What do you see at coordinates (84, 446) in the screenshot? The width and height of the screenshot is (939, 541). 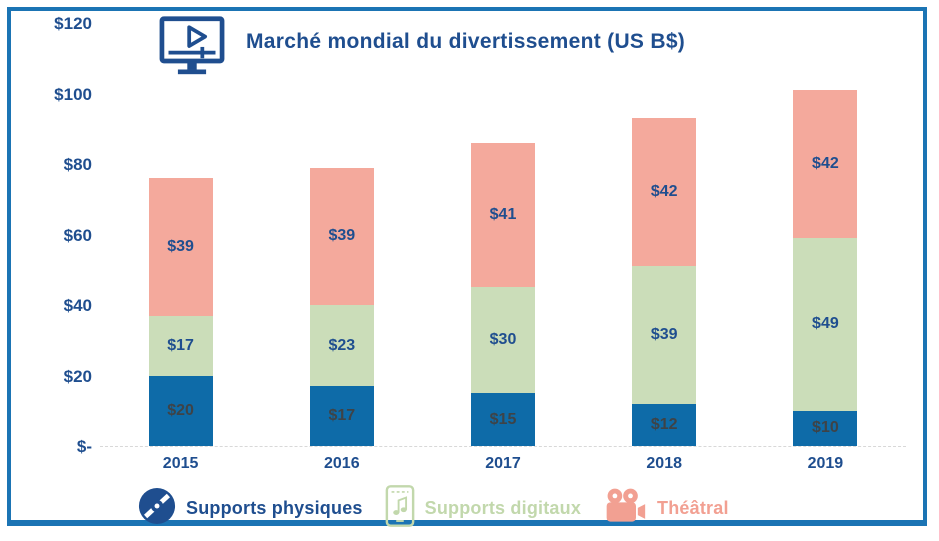 I see `y-tick-label: $-` at bounding box center [84, 446].